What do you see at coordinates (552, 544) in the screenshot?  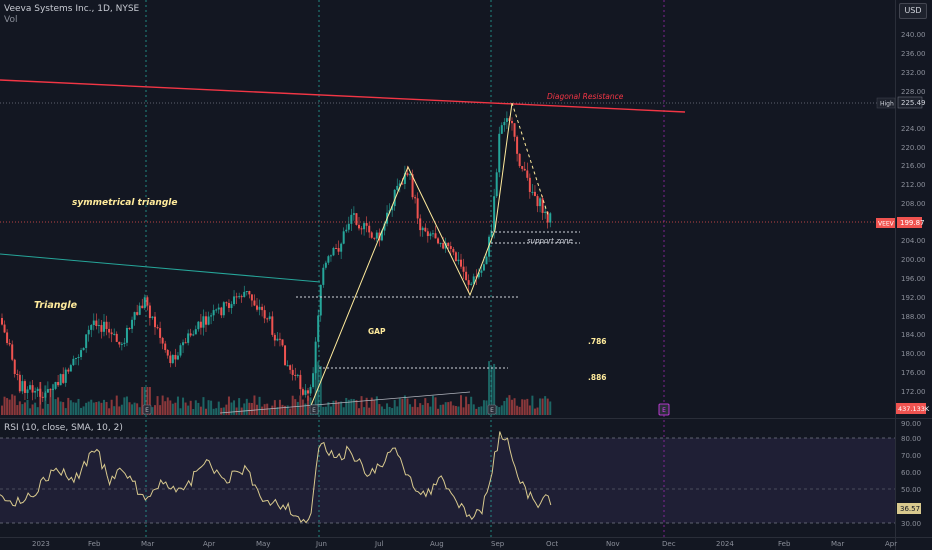 I see `time-tick: Oct` at bounding box center [552, 544].